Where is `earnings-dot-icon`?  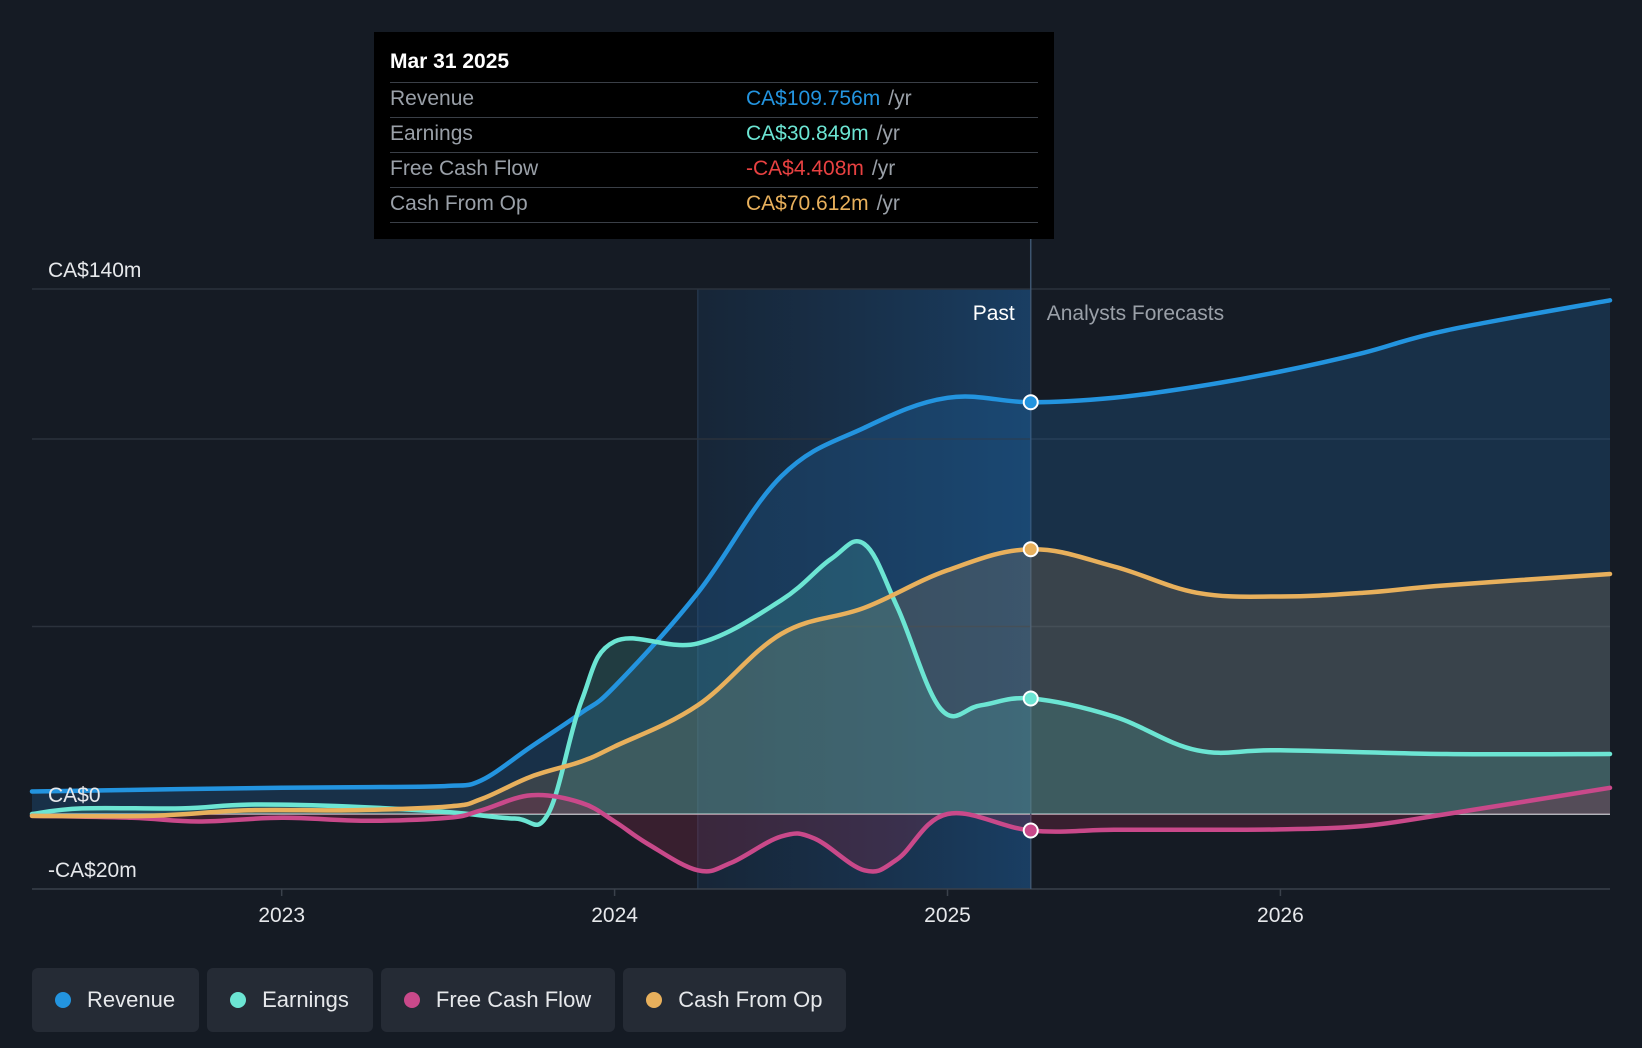 earnings-dot-icon is located at coordinates (238, 1000).